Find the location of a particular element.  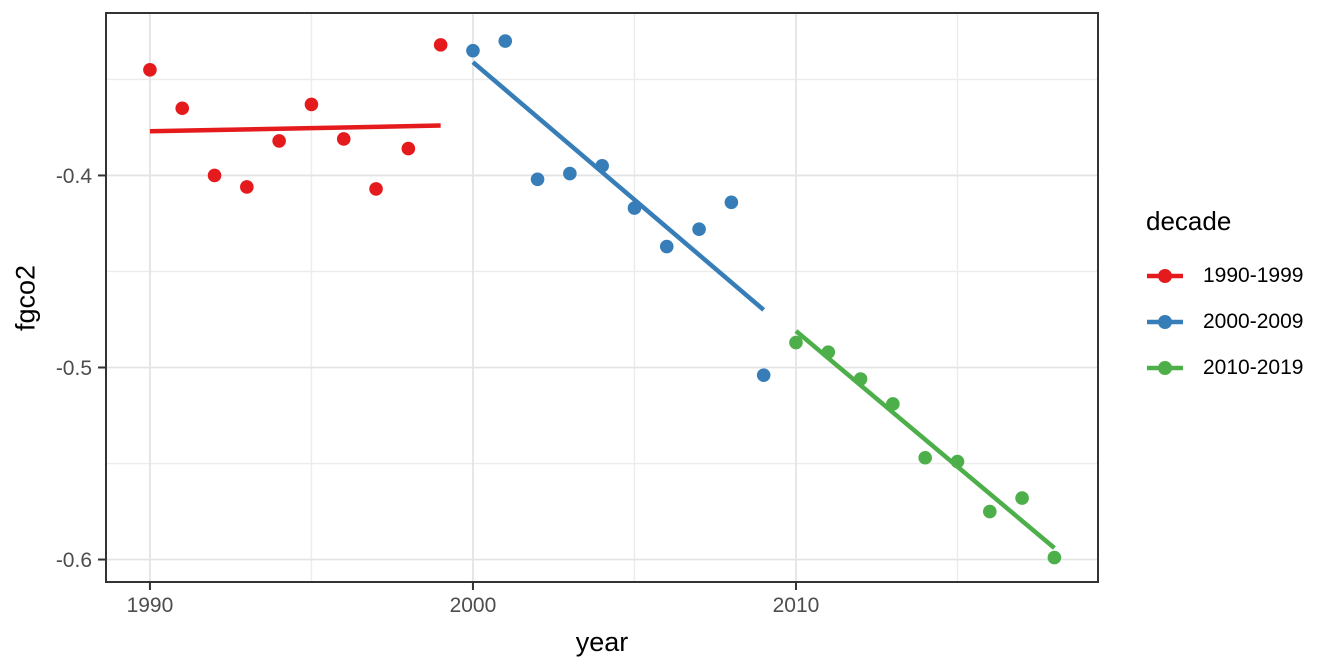

data-point-1990-1999-1997 is located at coordinates (376, 189).